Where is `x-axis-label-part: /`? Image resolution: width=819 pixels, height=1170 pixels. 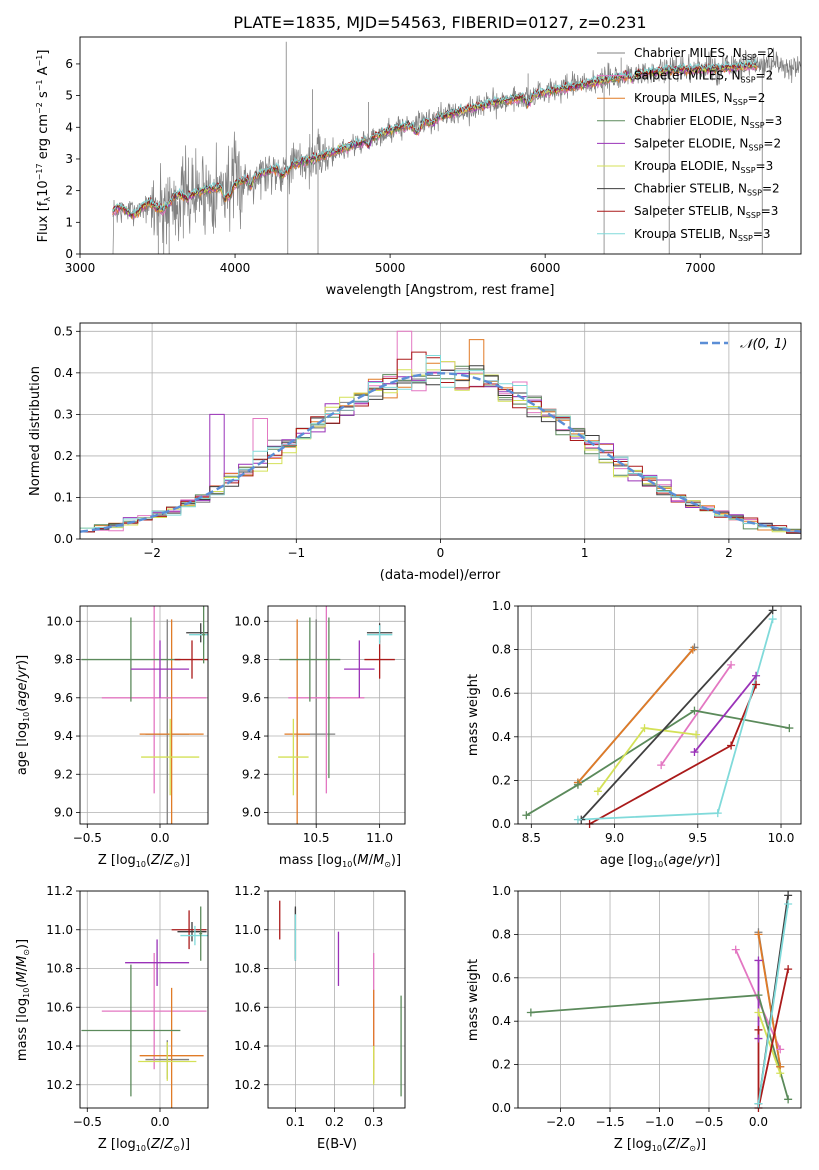 x-axis-label-part: / is located at coordinates (162, 860).